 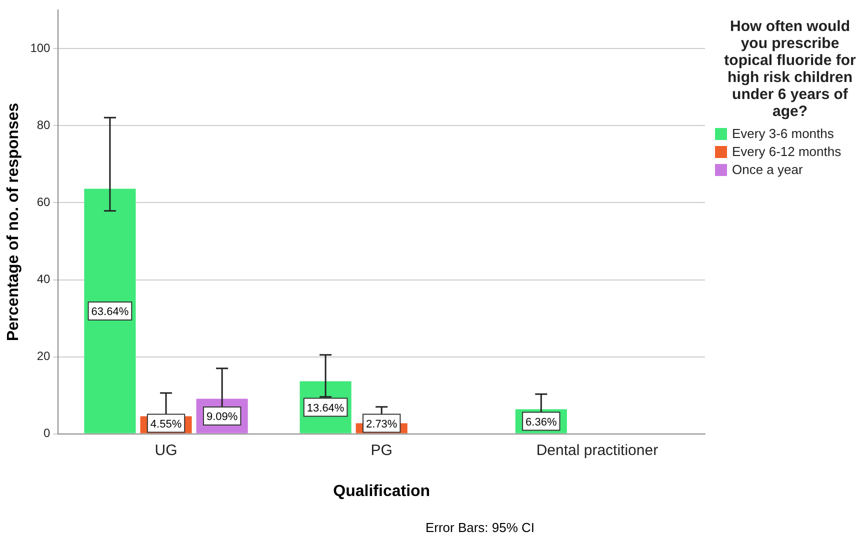 I want to click on data-label: 13.64%, so click(x=325, y=408).